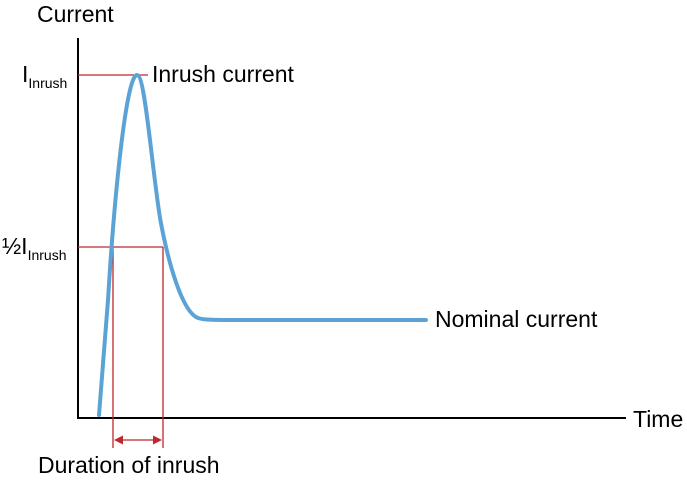  I want to click on duration-arrow-right-head, so click(157, 440).